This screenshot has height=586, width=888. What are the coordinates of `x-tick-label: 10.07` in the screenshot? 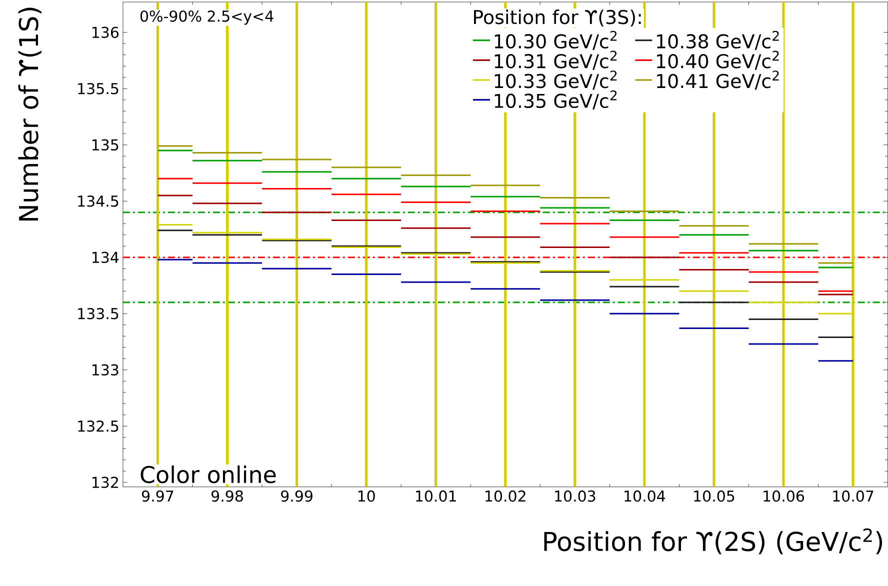 It's located at (853, 496).